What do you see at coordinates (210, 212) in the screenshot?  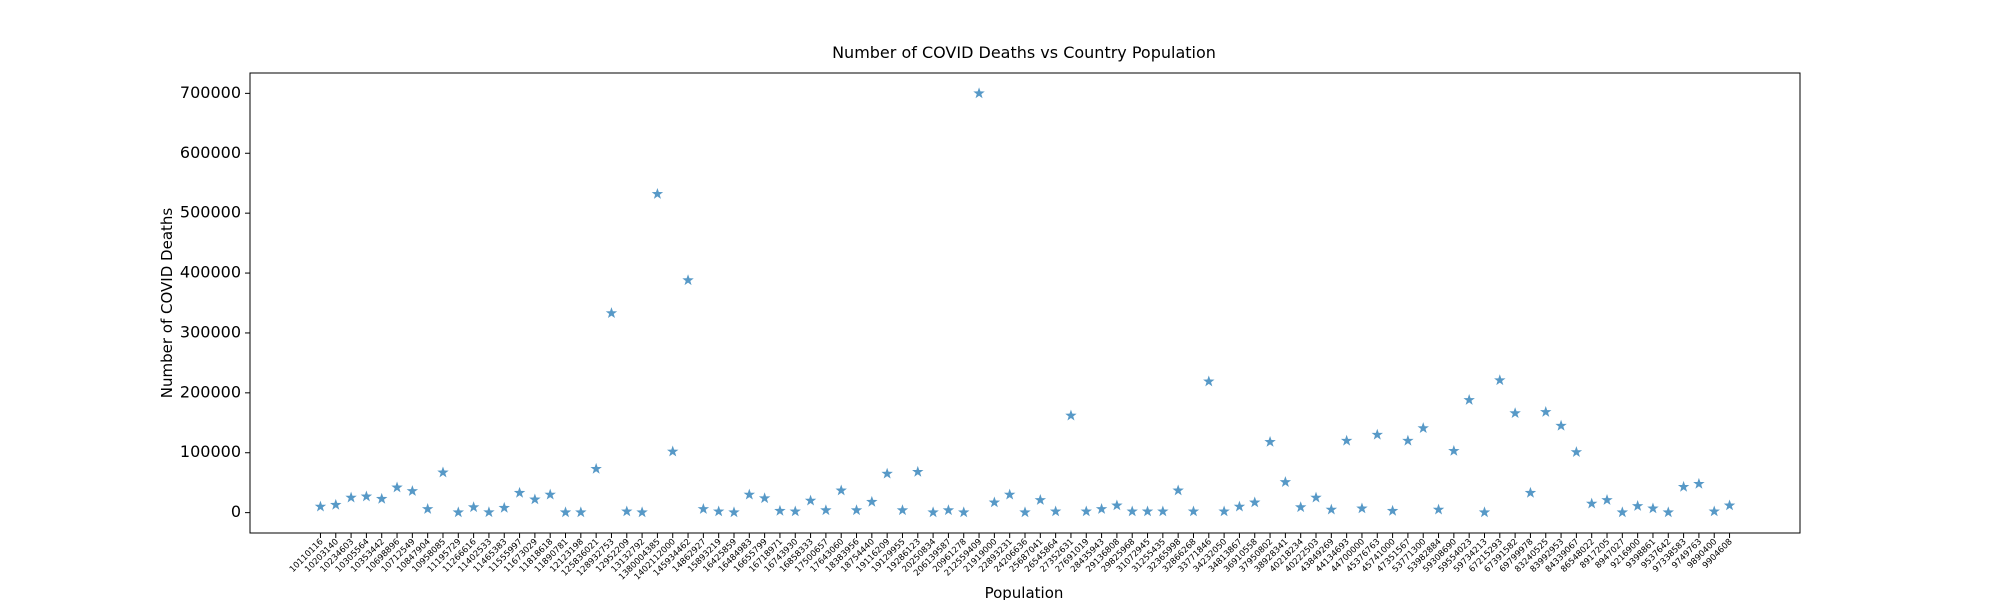 I see `y-tick-label: 500000` at bounding box center [210, 212].